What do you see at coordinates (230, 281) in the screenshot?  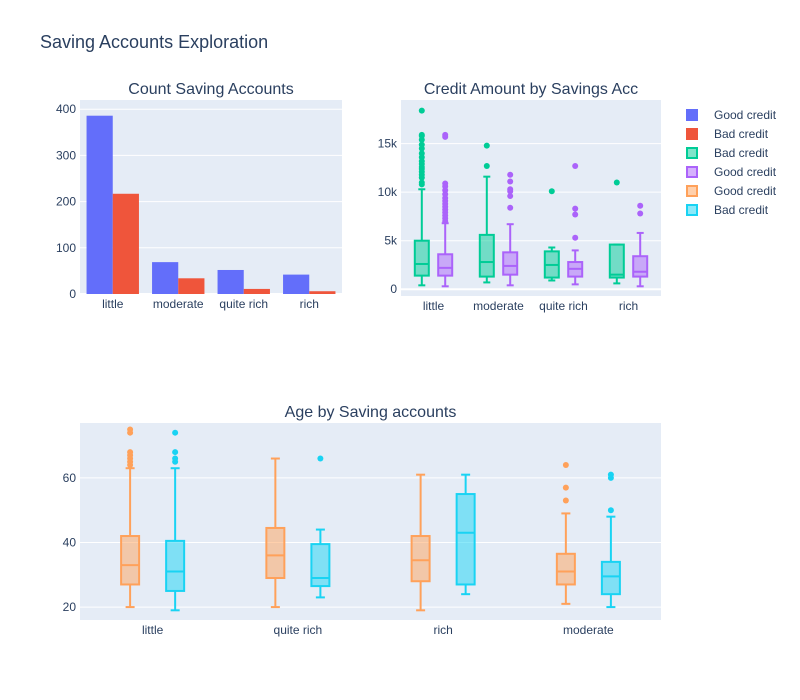 I see `bar-good-quite-rich` at bounding box center [230, 281].